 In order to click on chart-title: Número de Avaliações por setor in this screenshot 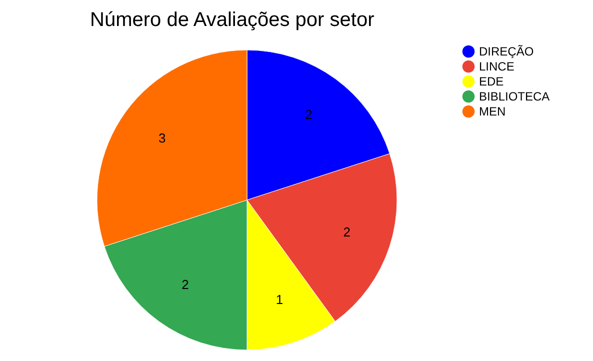, I will do `click(232, 20)`.